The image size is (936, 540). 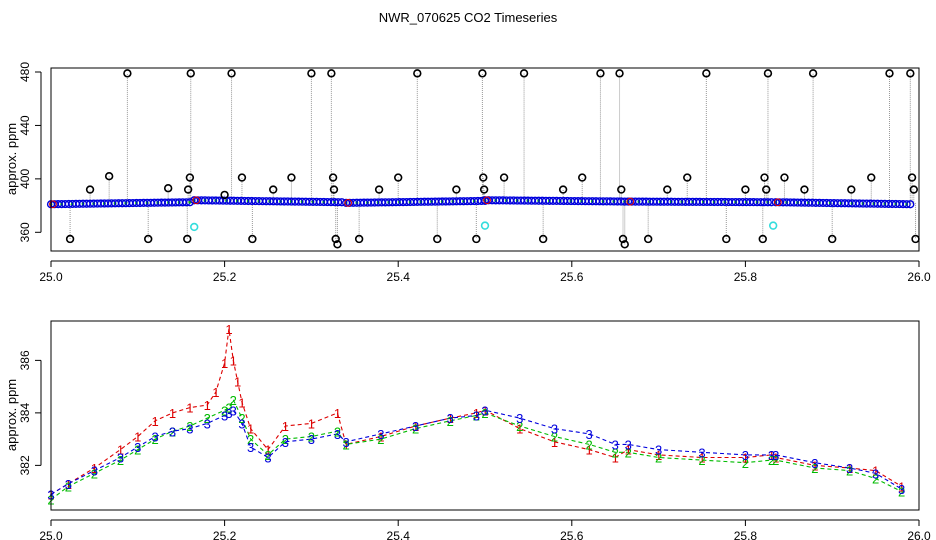 What do you see at coordinates (746, 277) in the screenshot?
I see `top-x-tick-label: 25.8` at bounding box center [746, 277].